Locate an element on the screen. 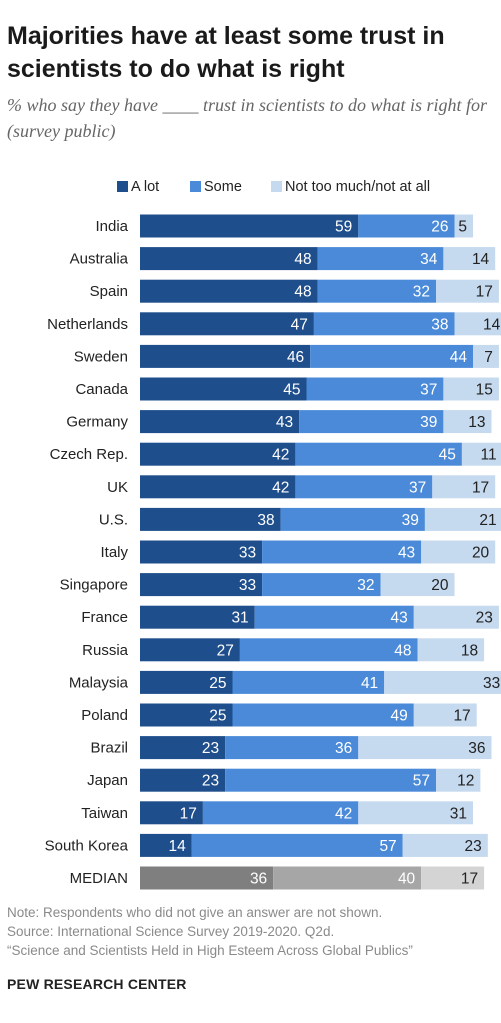 This screenshot has width=501, height=1023. bar-uk-not-too-much-not-at-all is located at coordinates (464, 487).